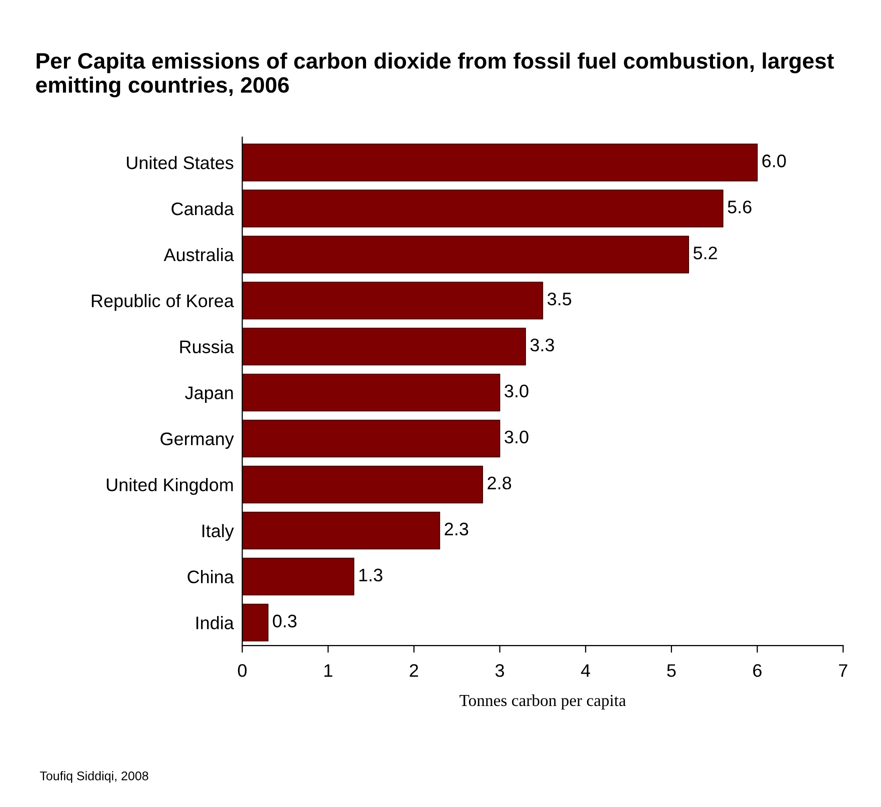 The image size is (881, 807). Describe the element at coordinates (207, 347) in the screenshot. I see `y-tick-label: Russia` at that location.